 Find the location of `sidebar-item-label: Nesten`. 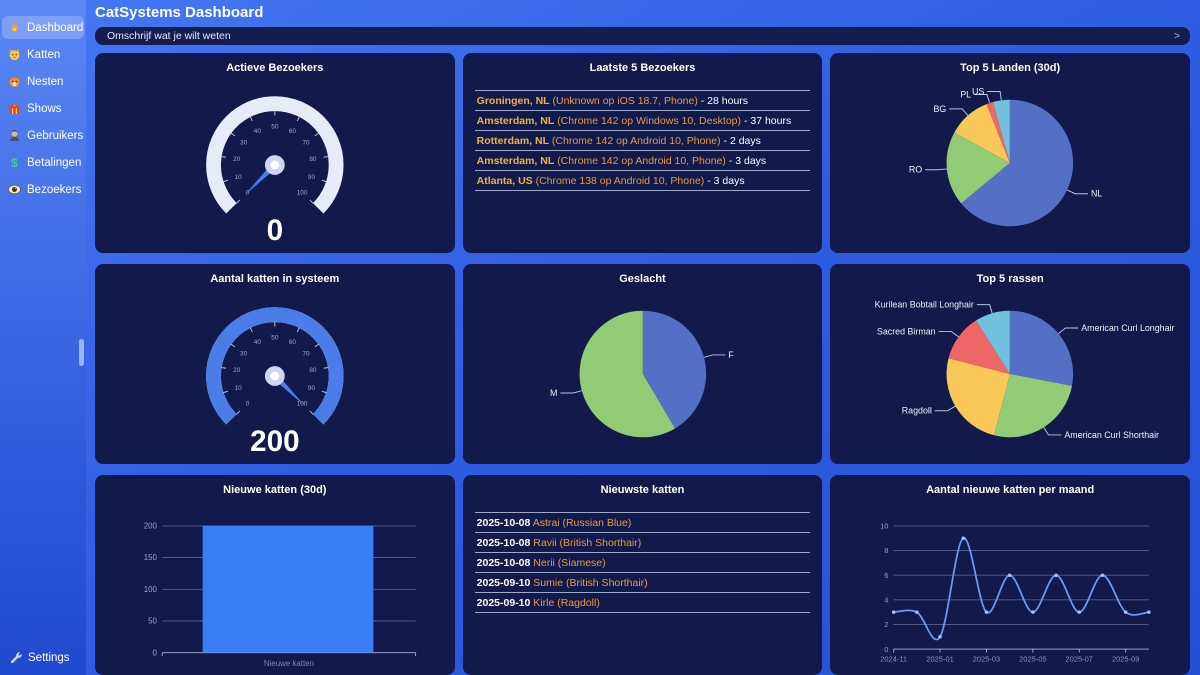

sidebar-item-label: Nesten is located at coordinates (45, 81).